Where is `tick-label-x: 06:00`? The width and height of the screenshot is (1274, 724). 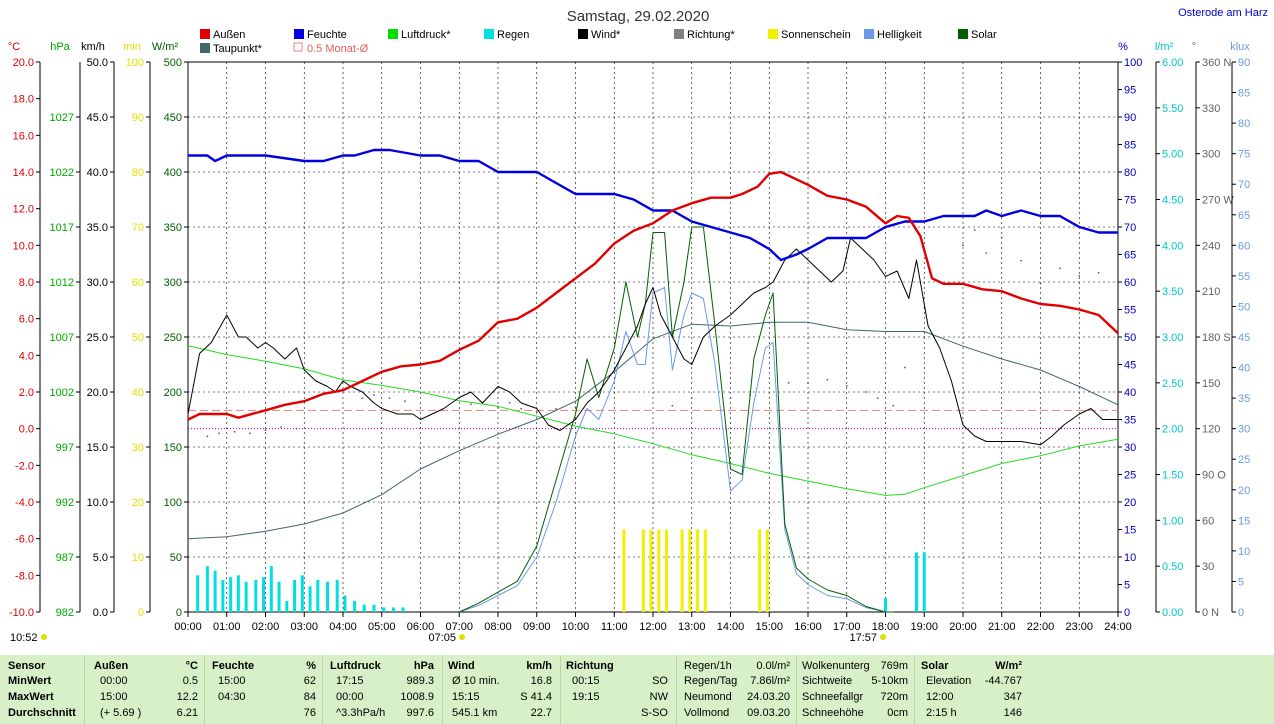 tick-label-x: 06:00 is located at coordinates (421, 627).